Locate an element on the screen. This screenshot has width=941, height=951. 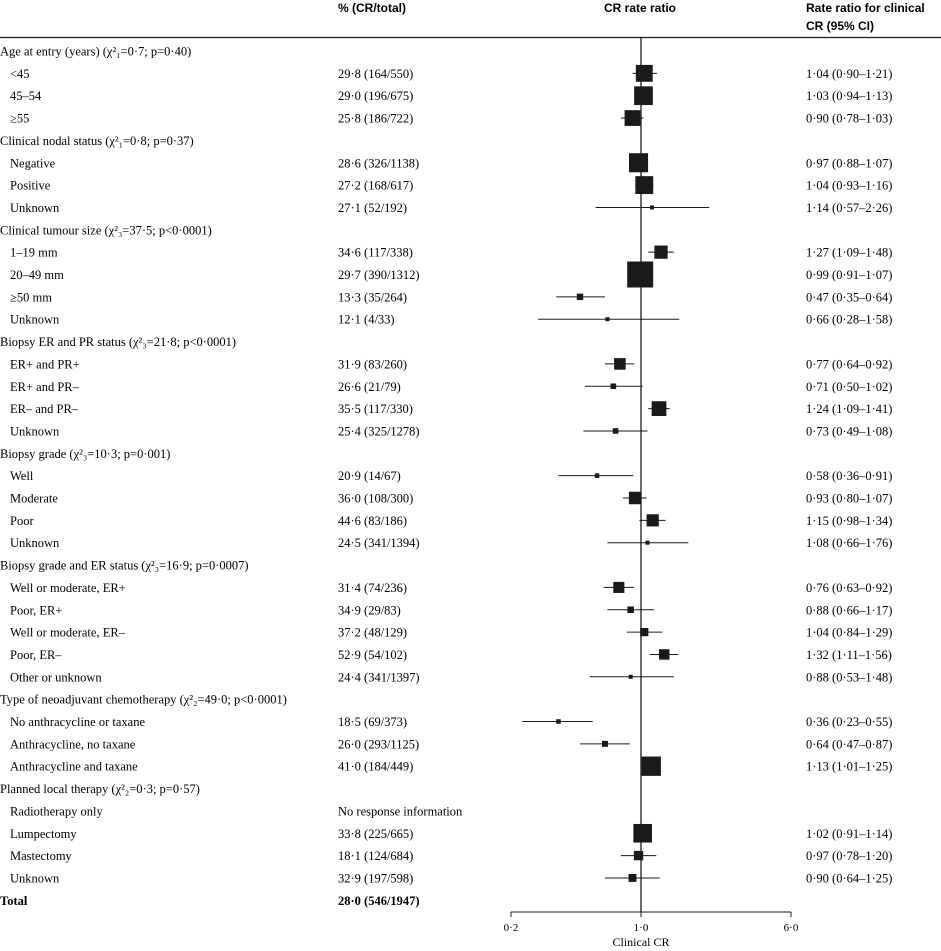
row-percent: 27·1 (52/192) is located at coordinates (372, 208).